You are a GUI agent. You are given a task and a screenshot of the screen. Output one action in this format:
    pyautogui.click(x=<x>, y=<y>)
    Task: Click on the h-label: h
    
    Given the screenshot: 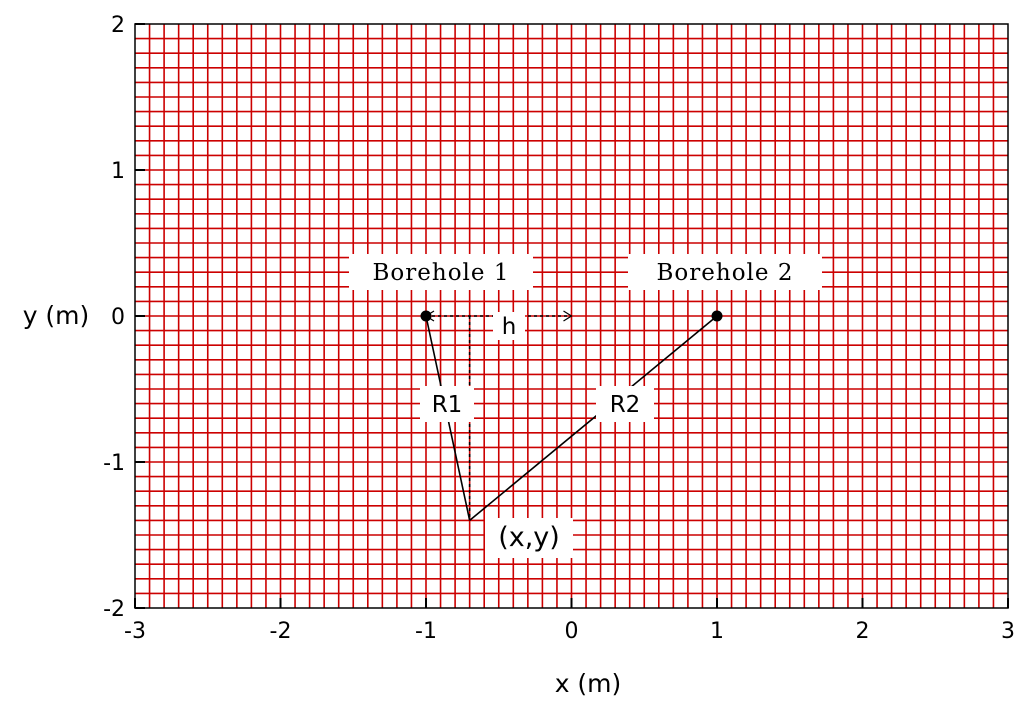 What is the action you would take?
    pyautogui.click(x=509, y=327)
    